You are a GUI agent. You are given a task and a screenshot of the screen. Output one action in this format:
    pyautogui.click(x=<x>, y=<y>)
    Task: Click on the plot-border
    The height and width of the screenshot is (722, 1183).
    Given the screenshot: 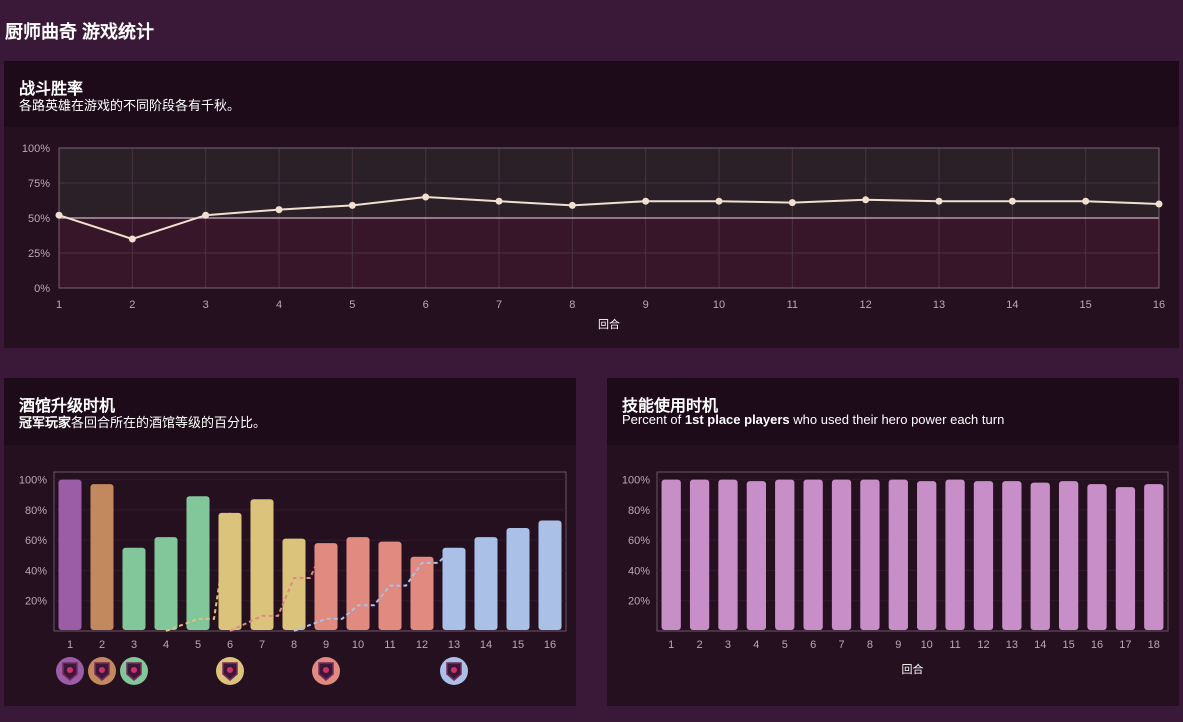 What is the action you would take?
    pyautogui.click(x=912, y=551)
    